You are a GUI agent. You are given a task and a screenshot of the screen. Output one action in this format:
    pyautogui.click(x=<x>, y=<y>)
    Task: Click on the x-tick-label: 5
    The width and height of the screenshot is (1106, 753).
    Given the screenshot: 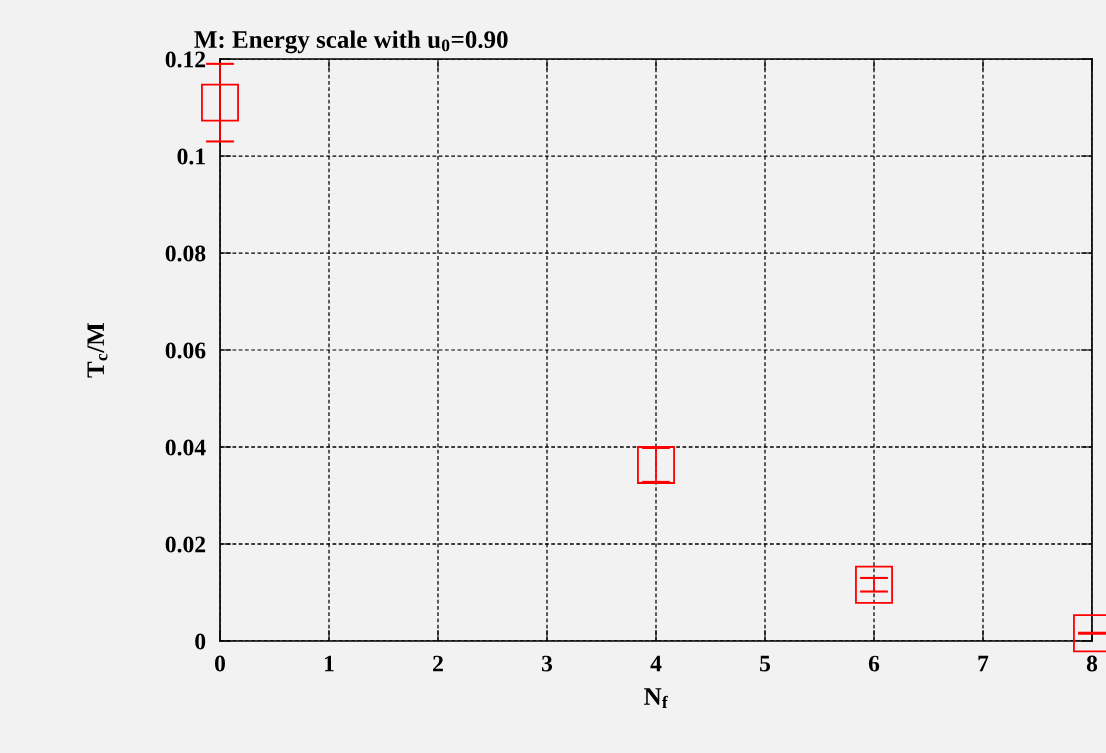 What is the action you would take?
    pyautogui.click(x=765, y=663)
    